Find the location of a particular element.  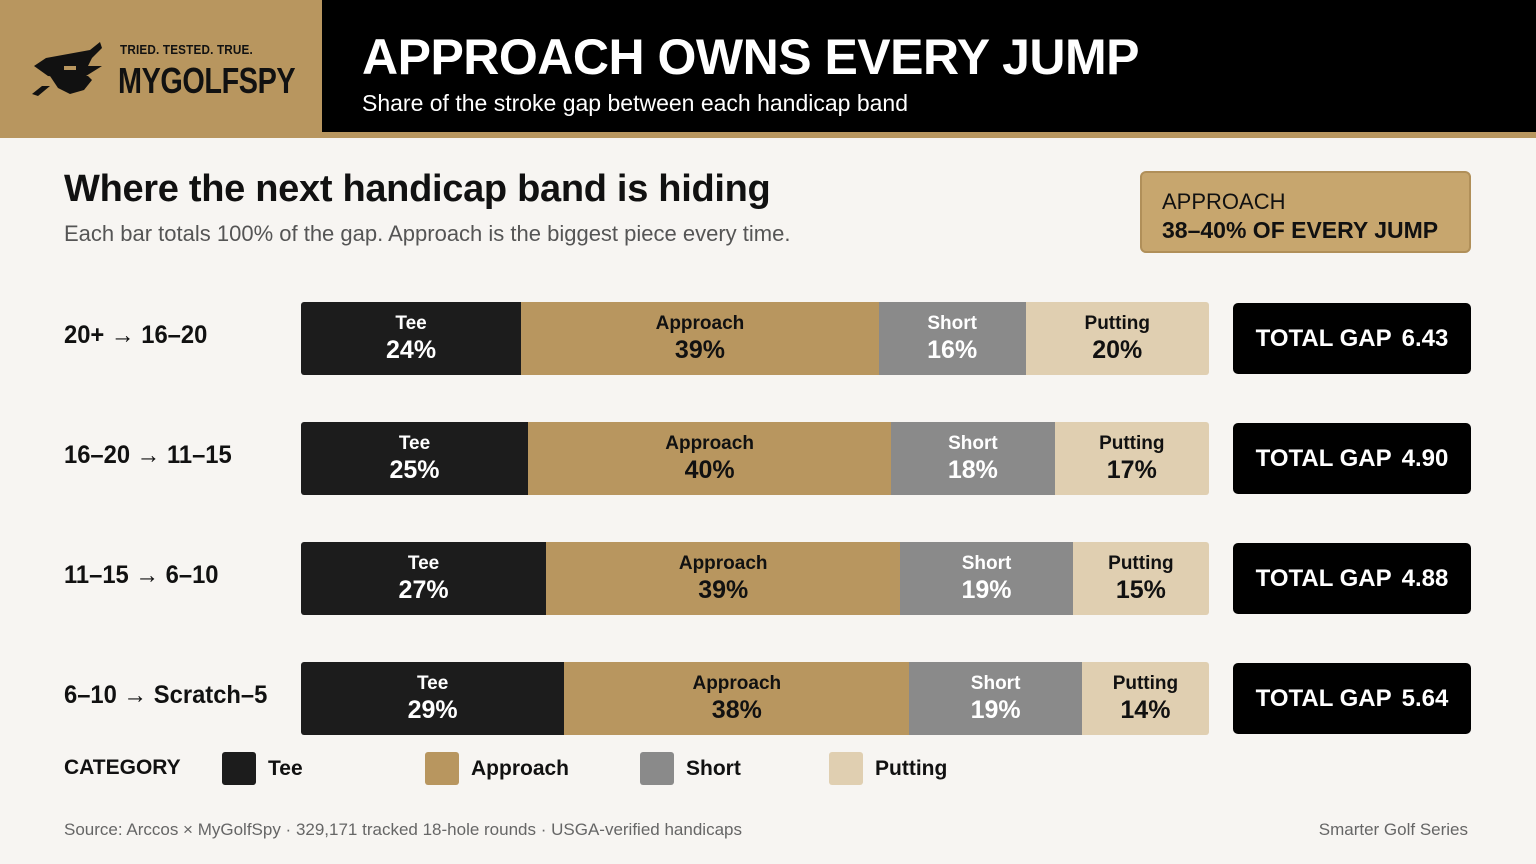

brand-name: MYGOLFSPY is located at coordinates (207, 80).